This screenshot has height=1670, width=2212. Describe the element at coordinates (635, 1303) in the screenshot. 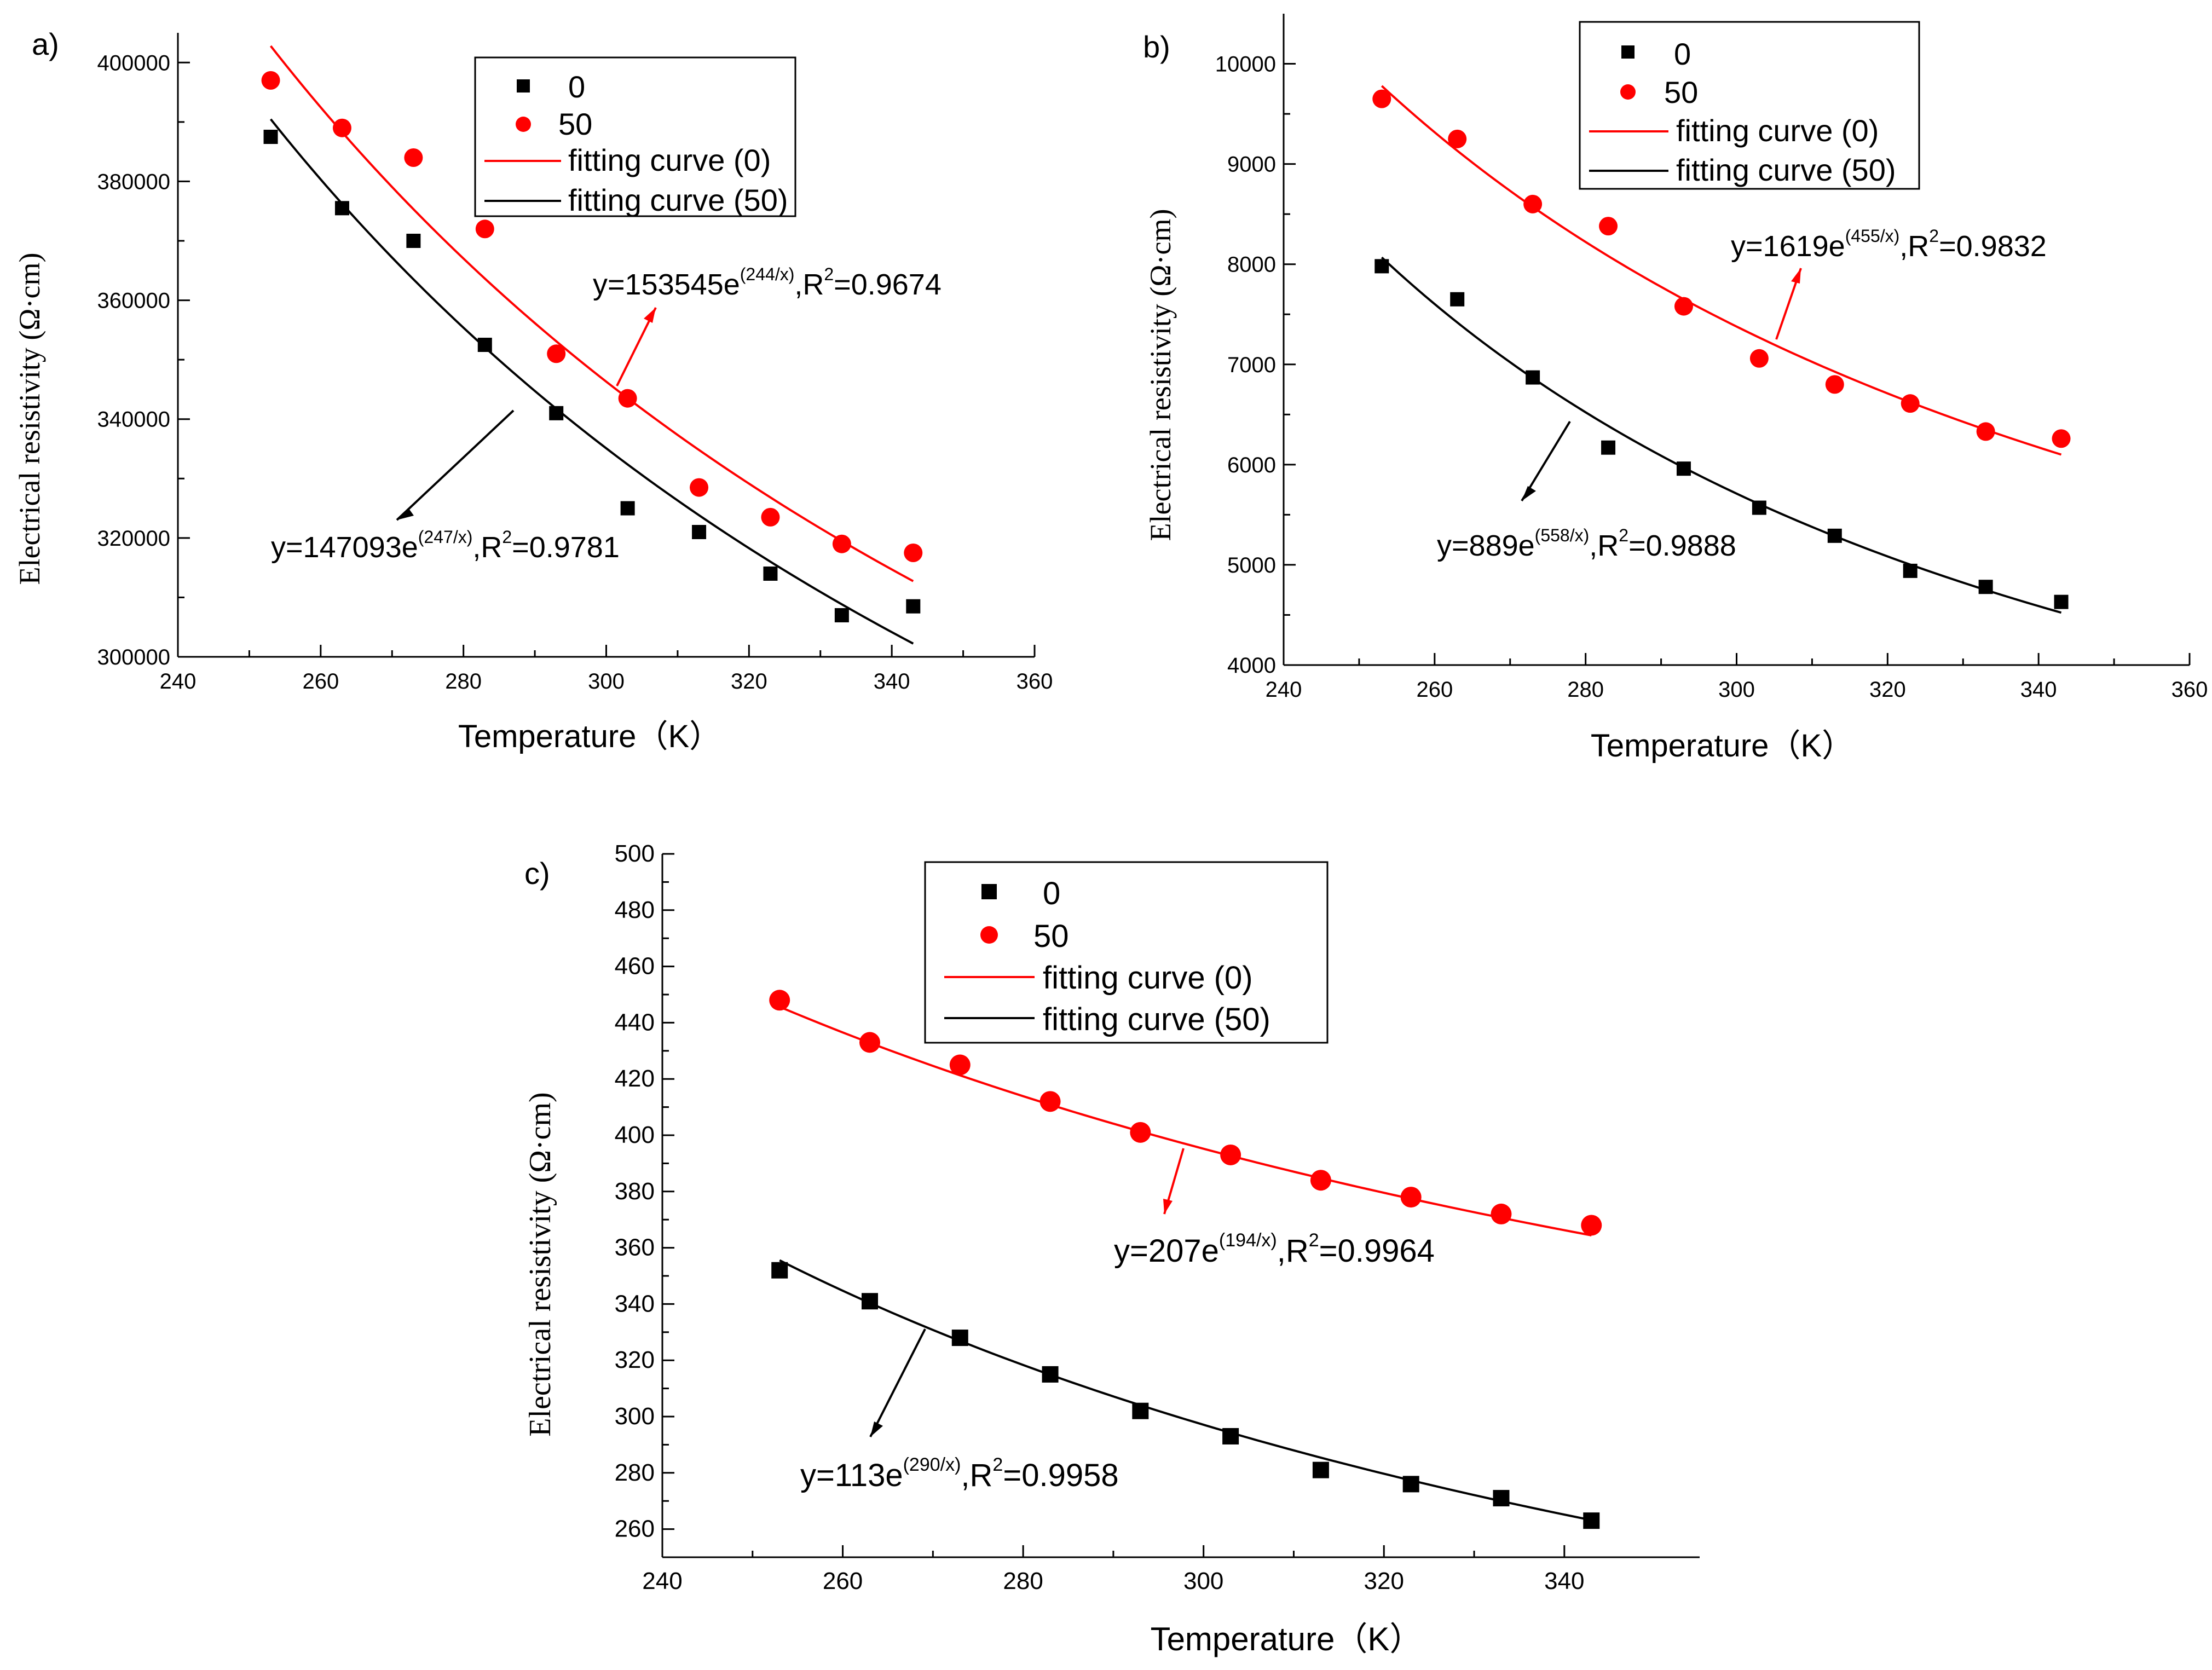

I see `y-tick-label: 340` at that location.